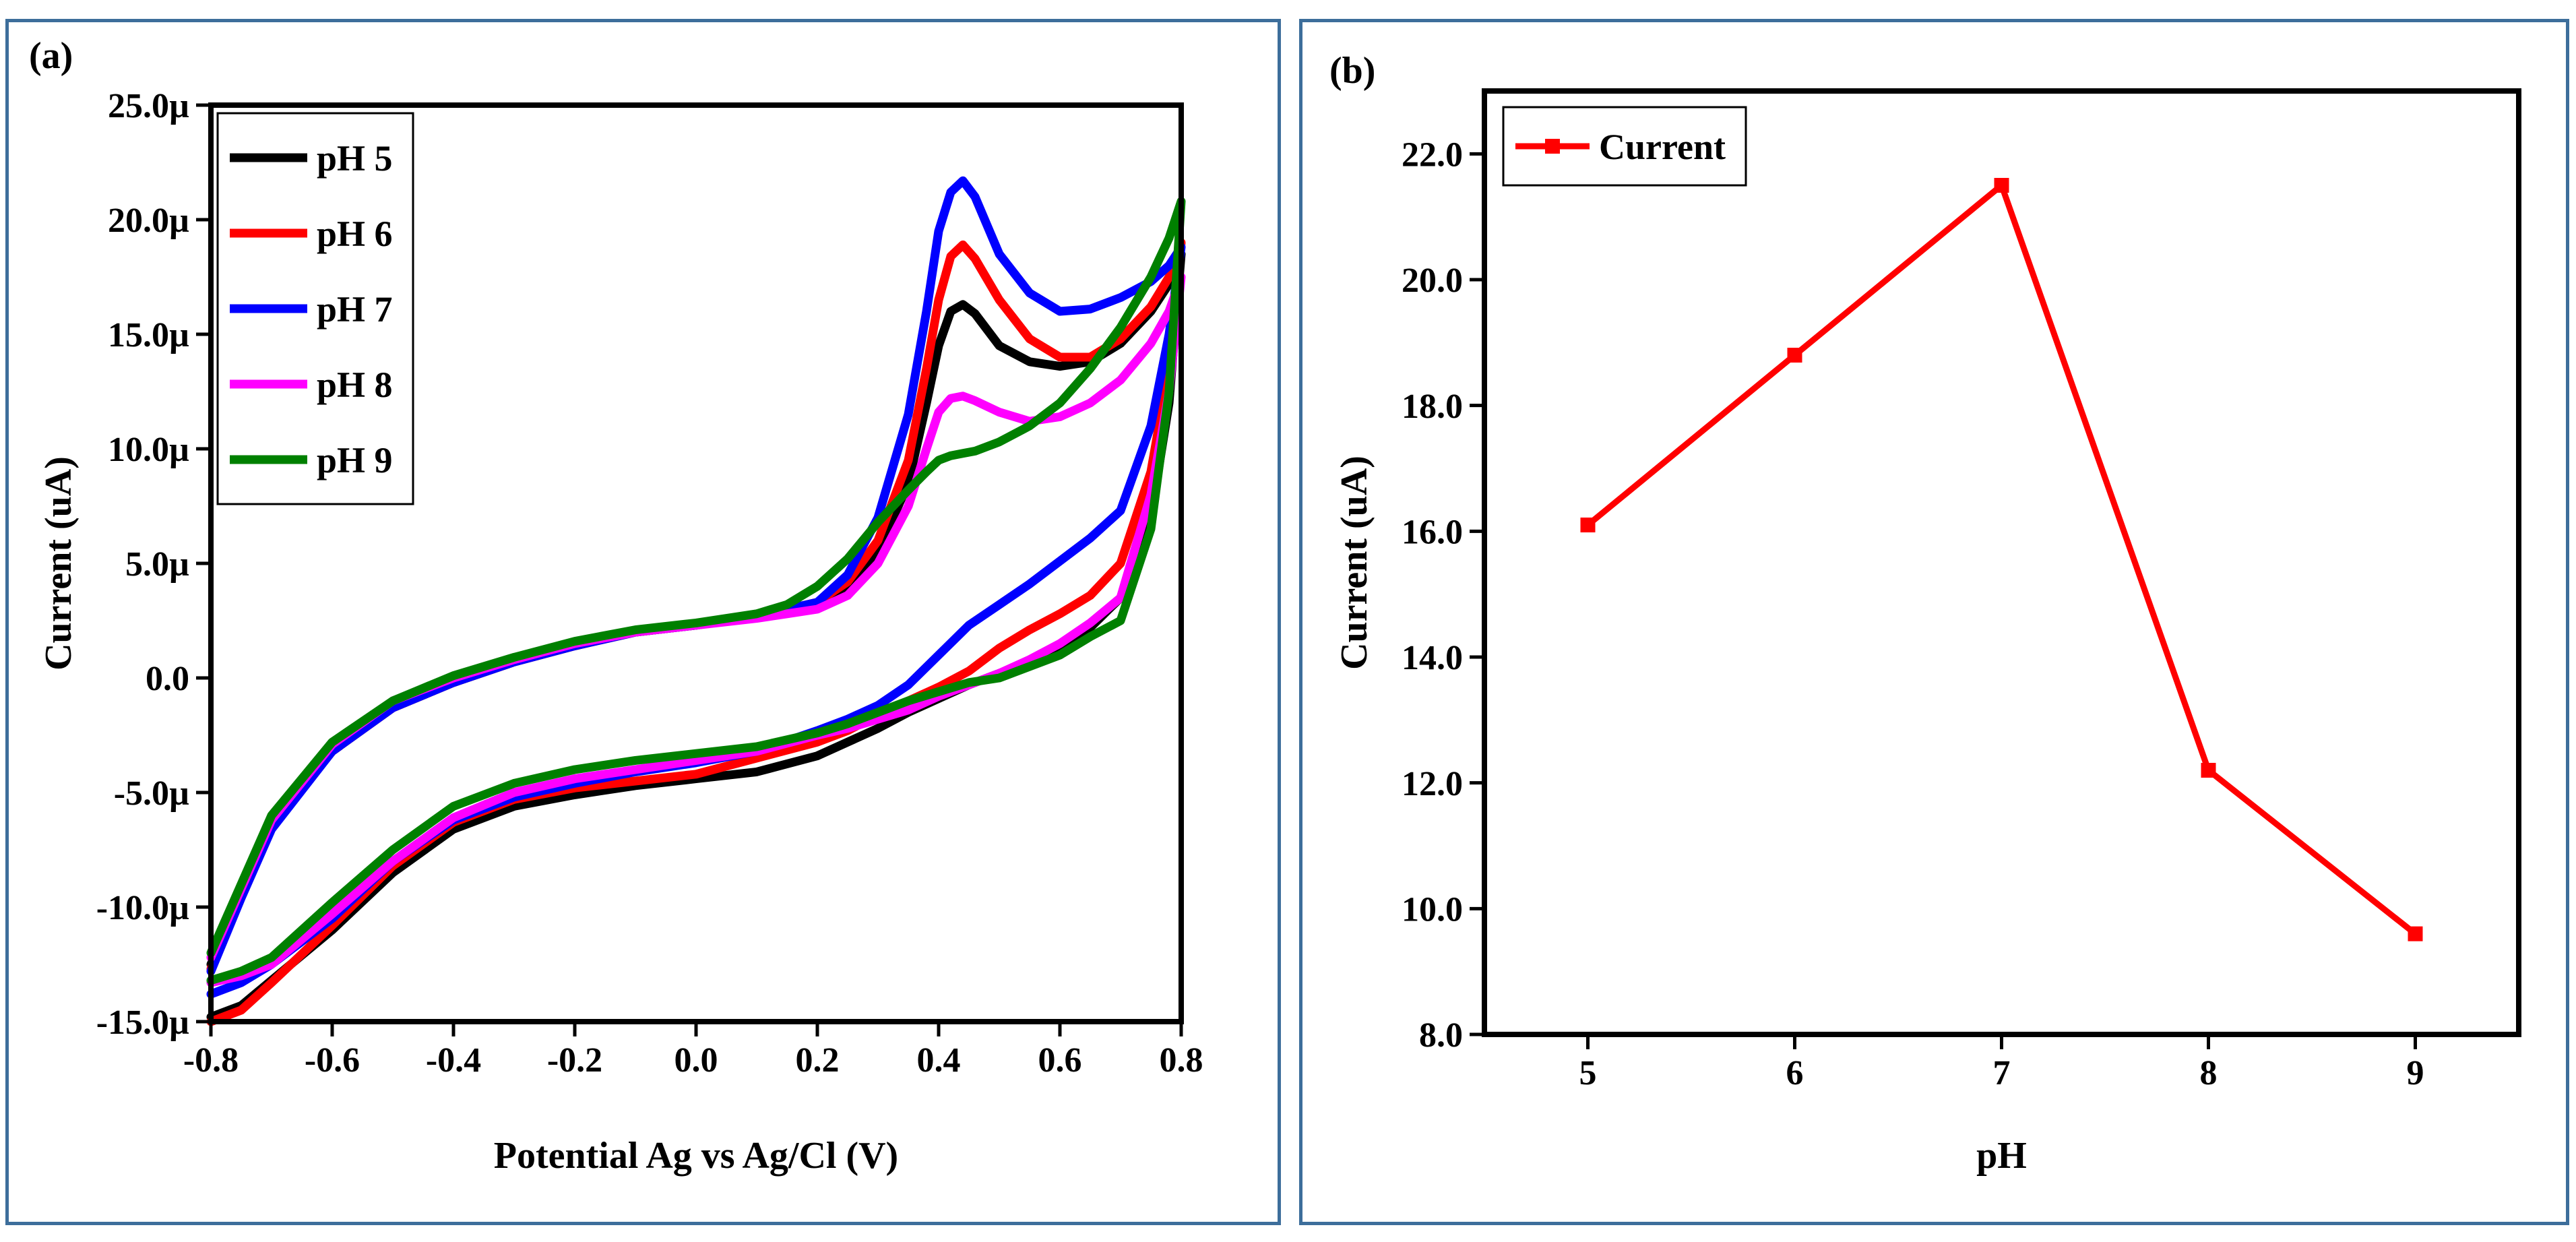 Image resolution: width=2576 pixels, height=1242 pixels. Describe the element at coordinates (148, 106) in the screenshot. I see `y-tick-label: 25.0µ` at that location.